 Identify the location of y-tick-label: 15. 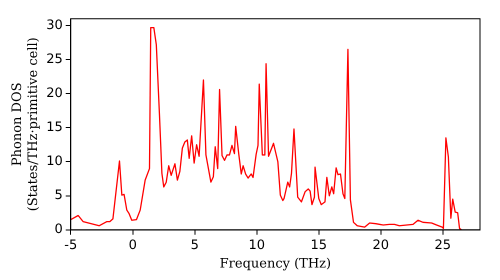
(54, 128).